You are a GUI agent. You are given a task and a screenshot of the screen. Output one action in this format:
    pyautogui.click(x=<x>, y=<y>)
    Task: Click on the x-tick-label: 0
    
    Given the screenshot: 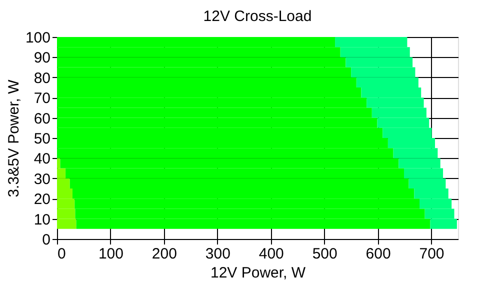 What is the action you would take?
    pyautogui.click(x=62, y=254)
    